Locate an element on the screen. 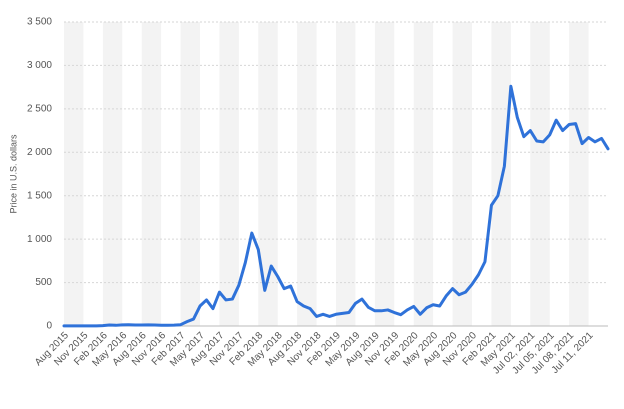  y-tick-label: 2 000 is located at coordinates (39, 152).